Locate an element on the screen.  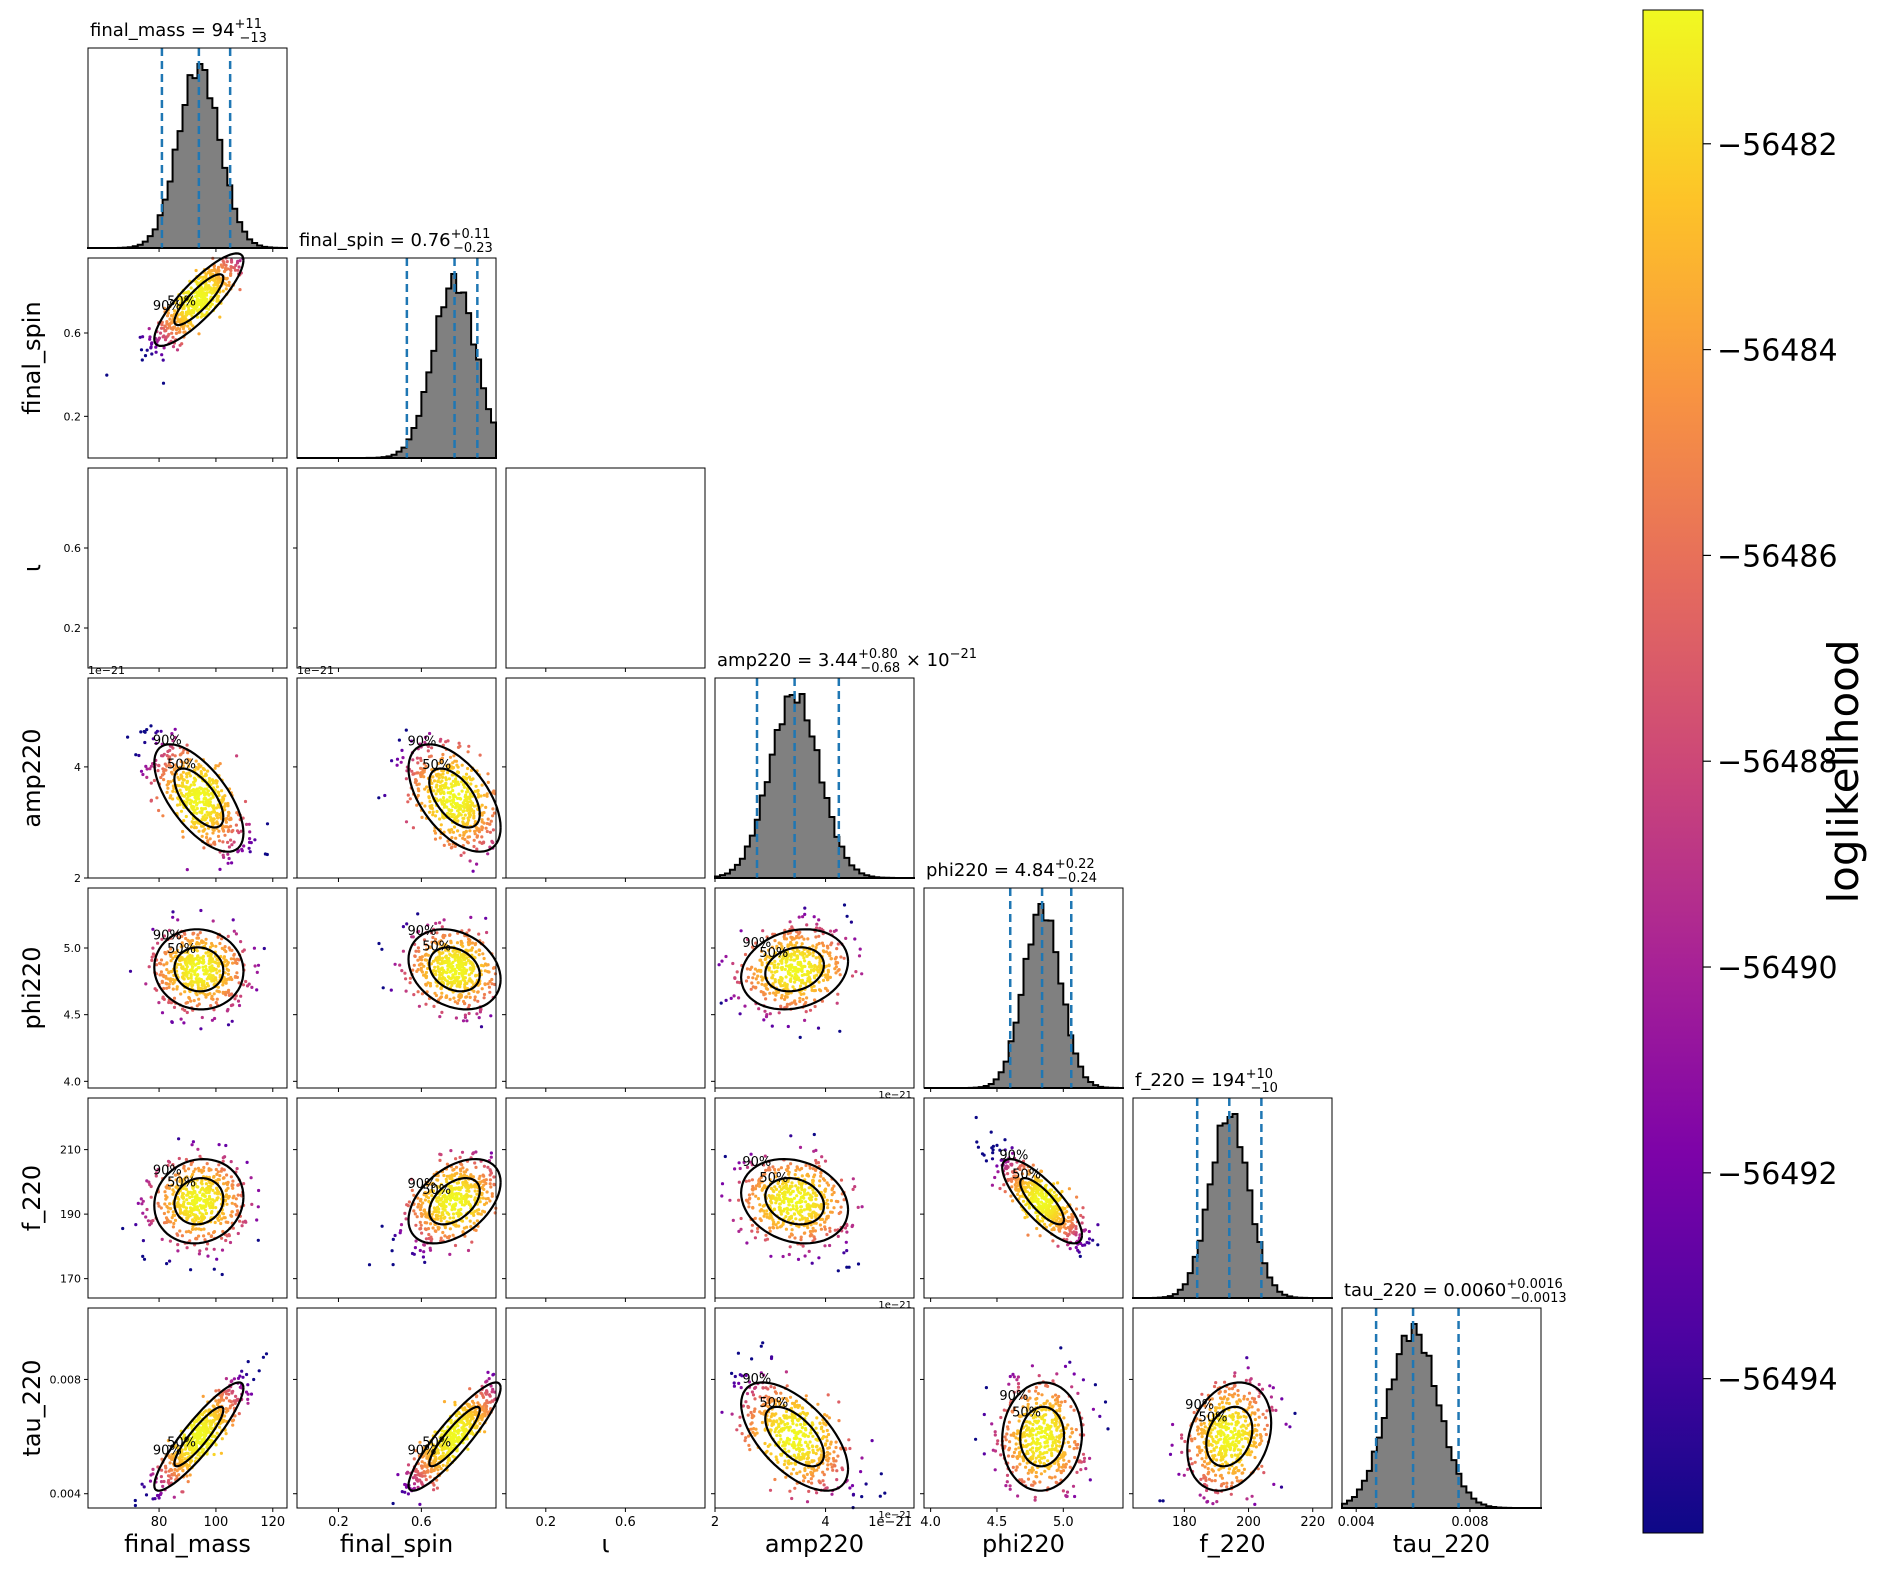
y-tick-label: 4 is located at coordinates (77, 767).